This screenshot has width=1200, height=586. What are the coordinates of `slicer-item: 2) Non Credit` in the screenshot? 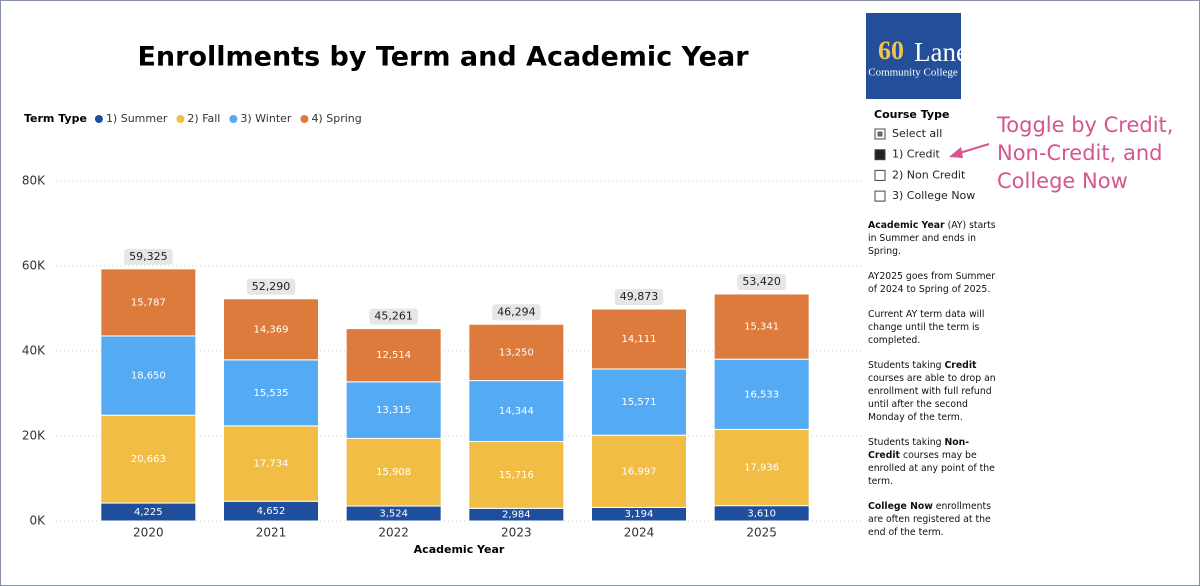 It's located at (929, 174).